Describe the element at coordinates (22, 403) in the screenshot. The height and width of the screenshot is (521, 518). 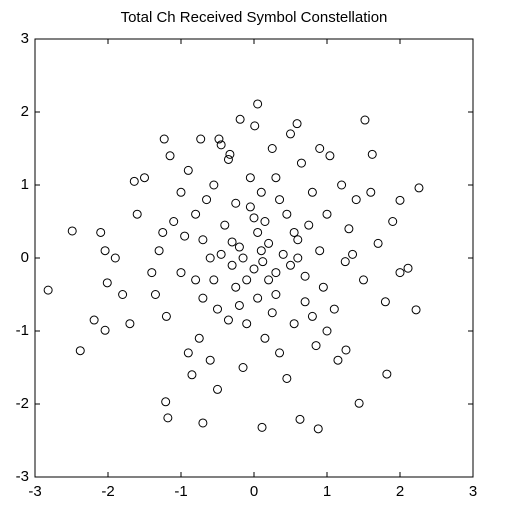
I see `y-tick-label: -2` at that location.